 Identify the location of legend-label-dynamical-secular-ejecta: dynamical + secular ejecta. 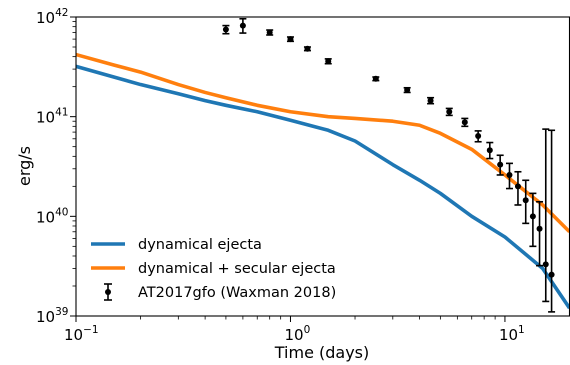
(237, 269).